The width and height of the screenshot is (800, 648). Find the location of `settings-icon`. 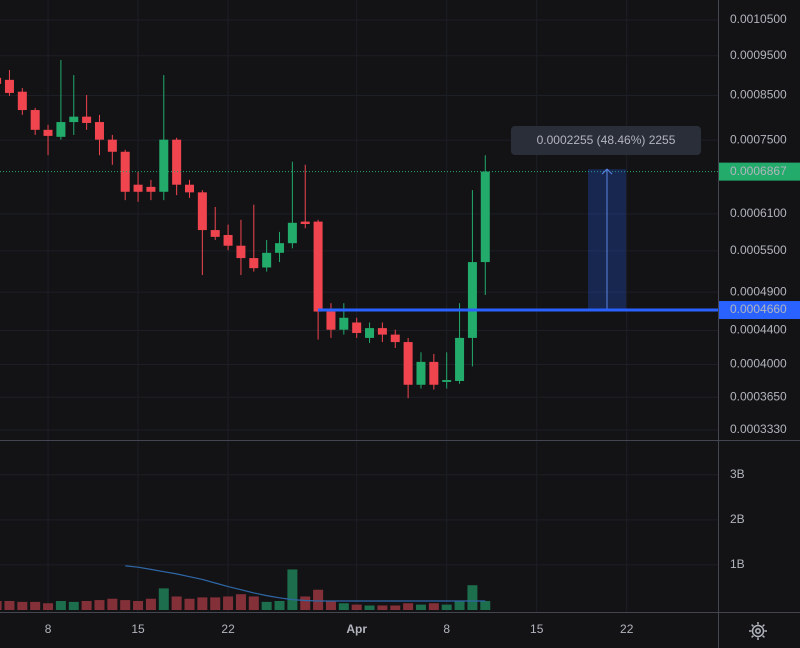

settings-icon is located at coordinates (758, 631).